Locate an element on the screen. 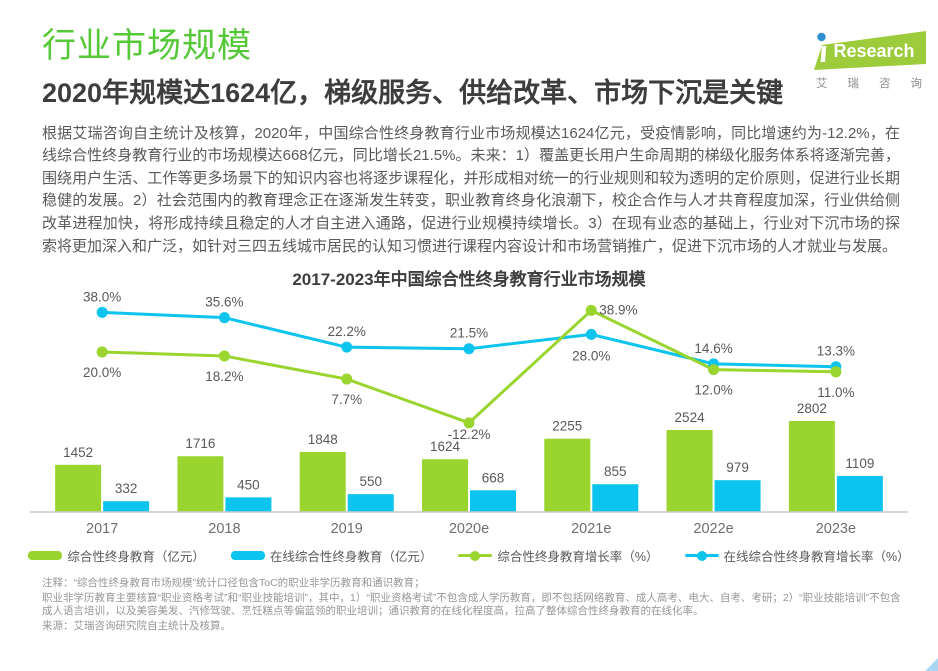  growth-rate-label: 7.7% is located at coordinates (346, 399).